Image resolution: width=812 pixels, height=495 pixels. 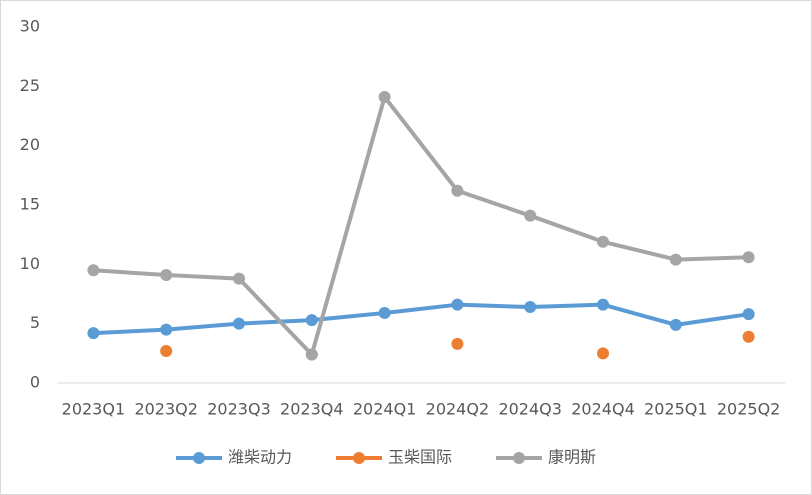 What do you see at coordinates (94, 409) in the screenshot?
I see `x-tick-label: 2023Q1` at bounding box center [94, 409].